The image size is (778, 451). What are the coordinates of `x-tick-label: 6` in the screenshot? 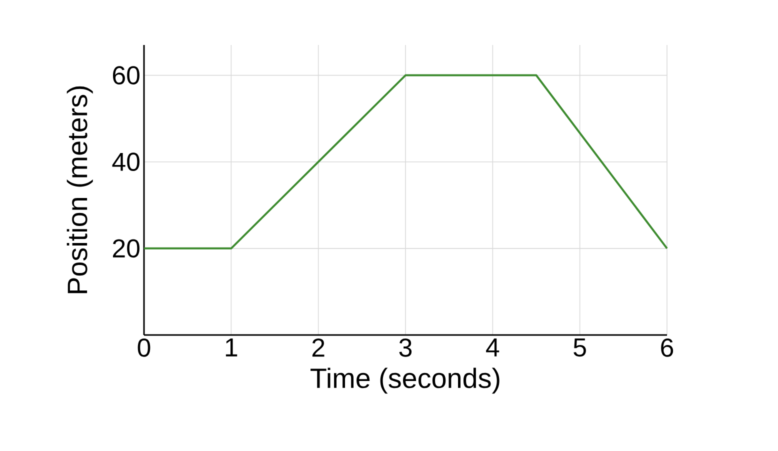 It's located at (667, 347).